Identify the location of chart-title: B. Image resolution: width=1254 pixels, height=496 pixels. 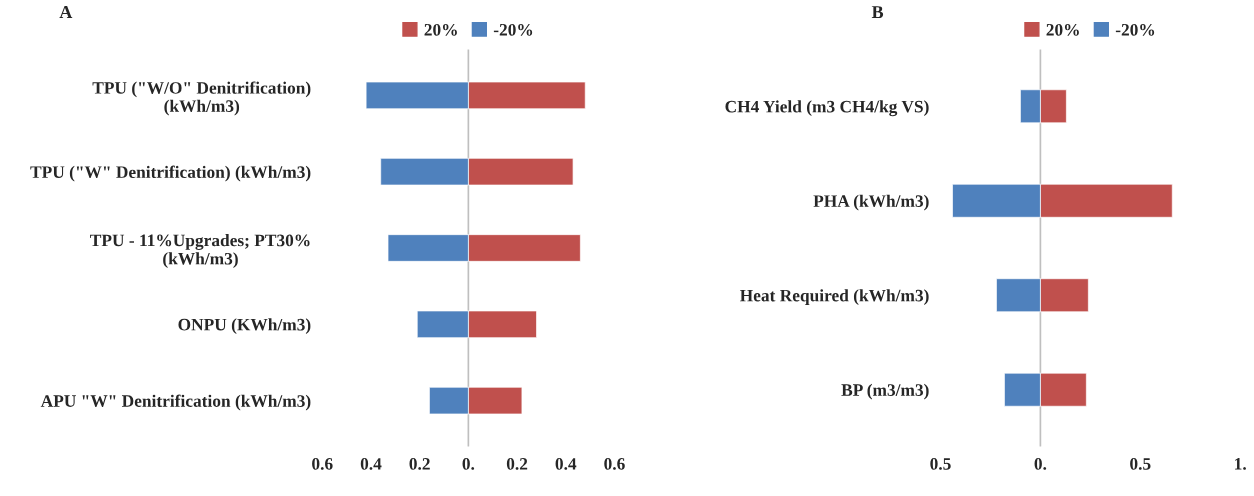
(877, 12).